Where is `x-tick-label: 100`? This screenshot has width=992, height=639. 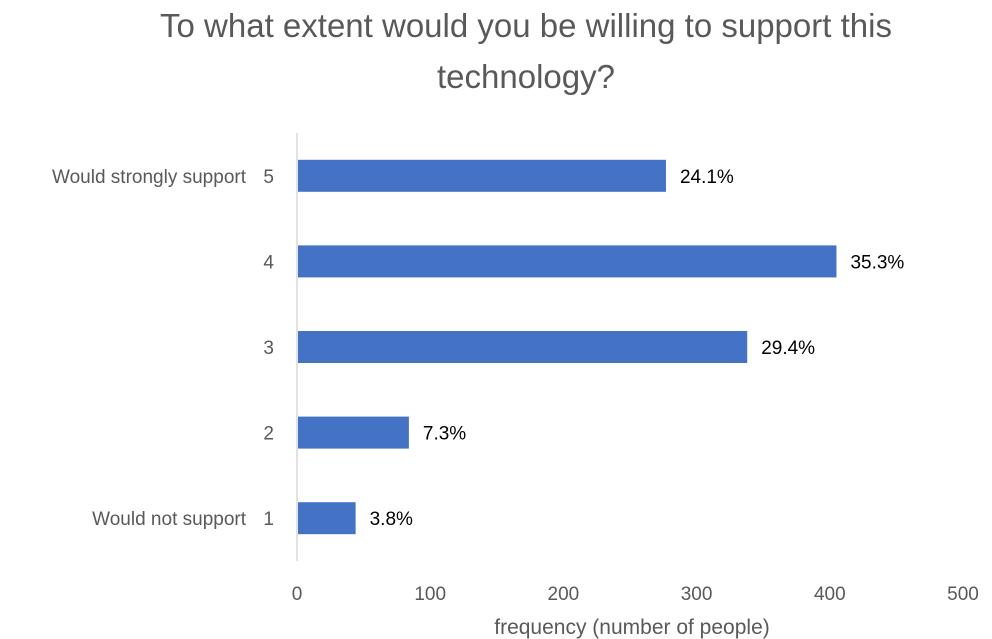
x-tick-label: 100 is located at coordinates (430, 594).